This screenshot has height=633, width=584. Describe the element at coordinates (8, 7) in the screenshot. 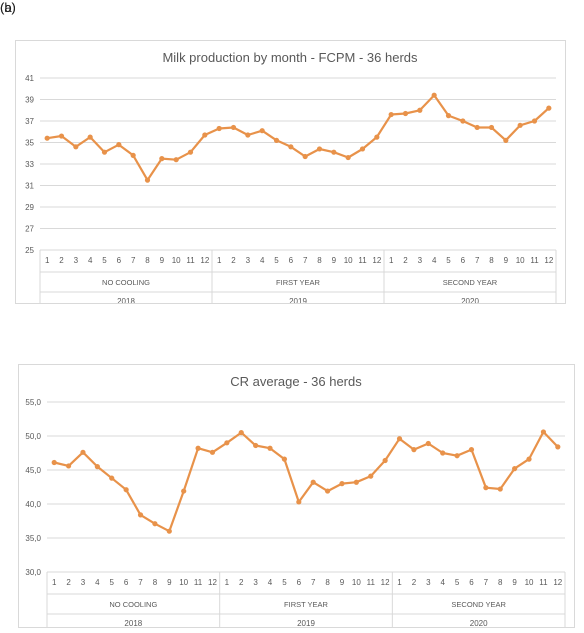

I see `panel-a-label: (a)` at that location.